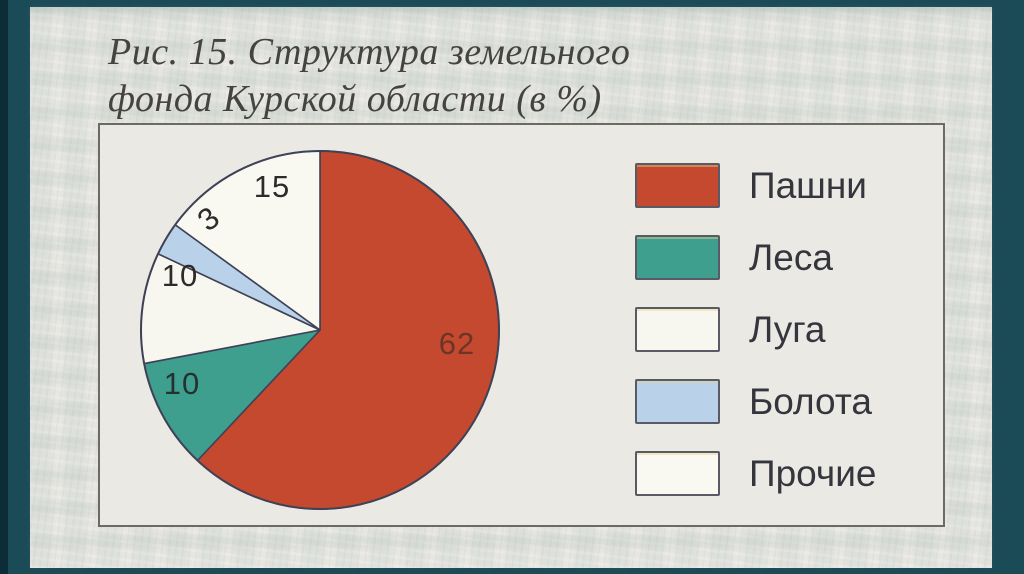  I want to click on legend-swatch-bolota, so click(677, 401).